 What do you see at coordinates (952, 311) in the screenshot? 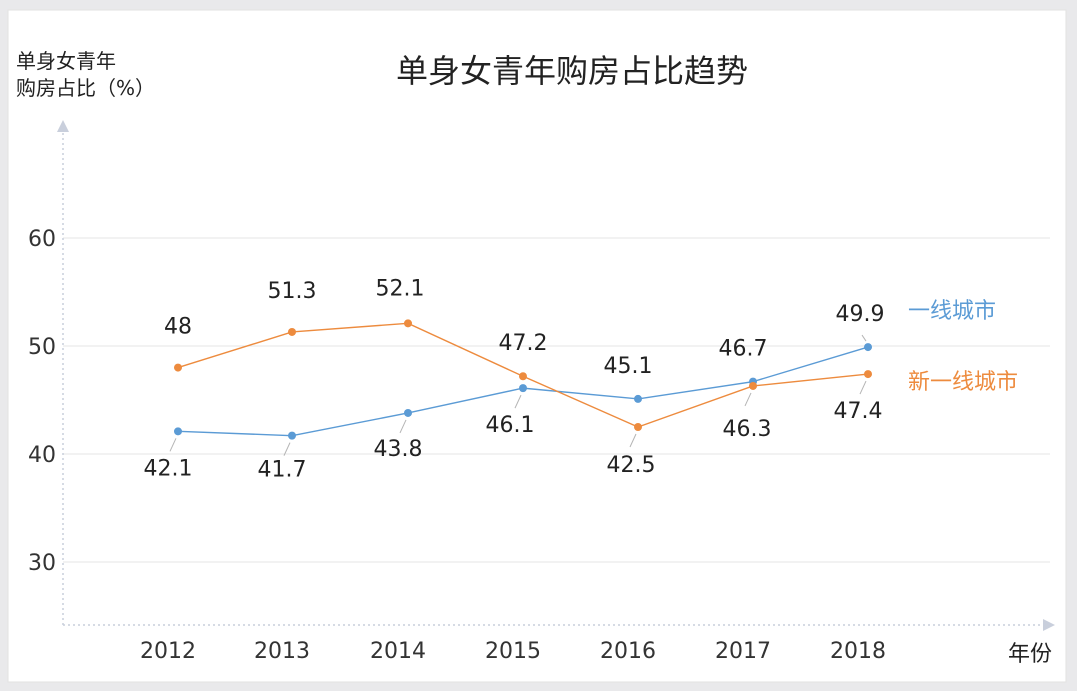
I see `series-name-label: 一线城市` at bounding box center [952, 311].